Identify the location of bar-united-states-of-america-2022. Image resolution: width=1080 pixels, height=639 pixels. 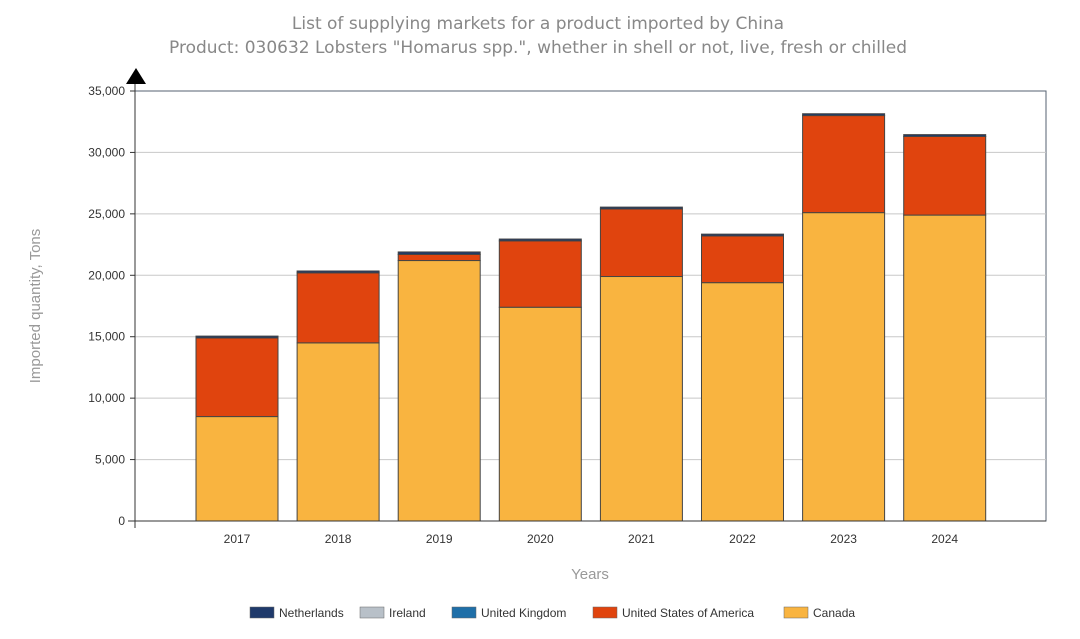
(742, 259).